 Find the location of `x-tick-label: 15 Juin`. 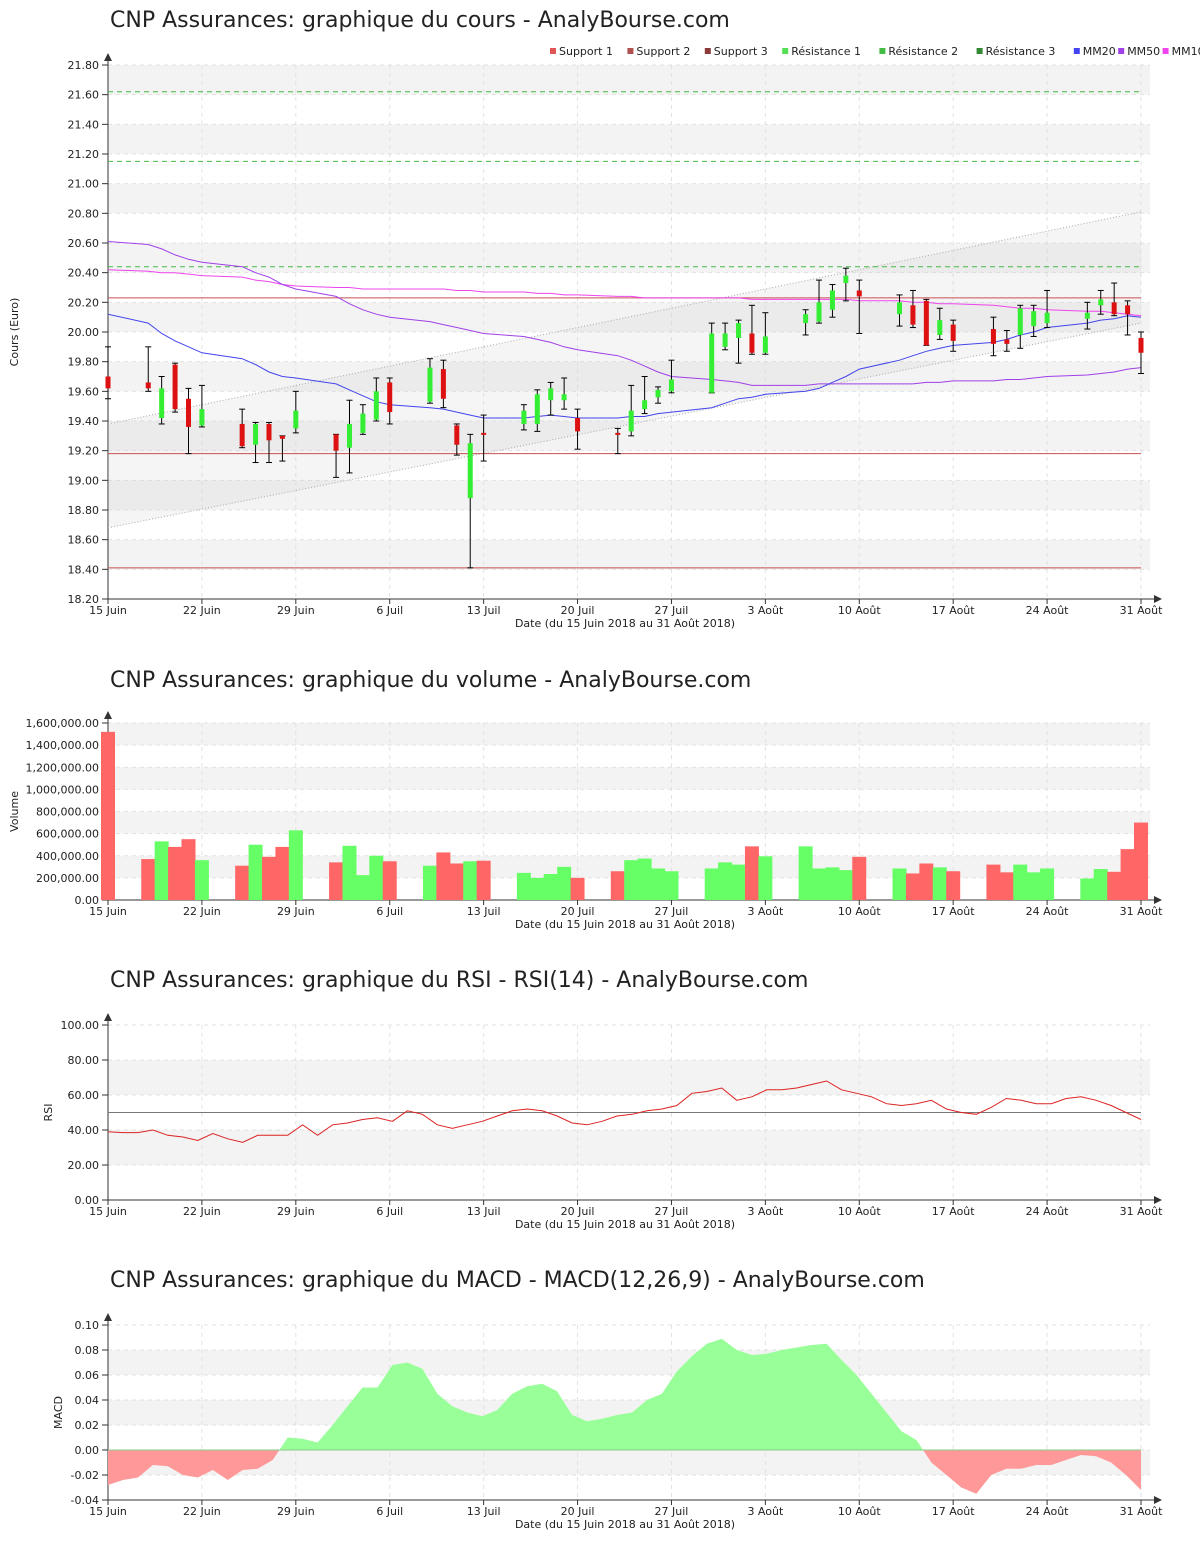

x-tick-label: 15 Juin is located at coordinates (108, 911).